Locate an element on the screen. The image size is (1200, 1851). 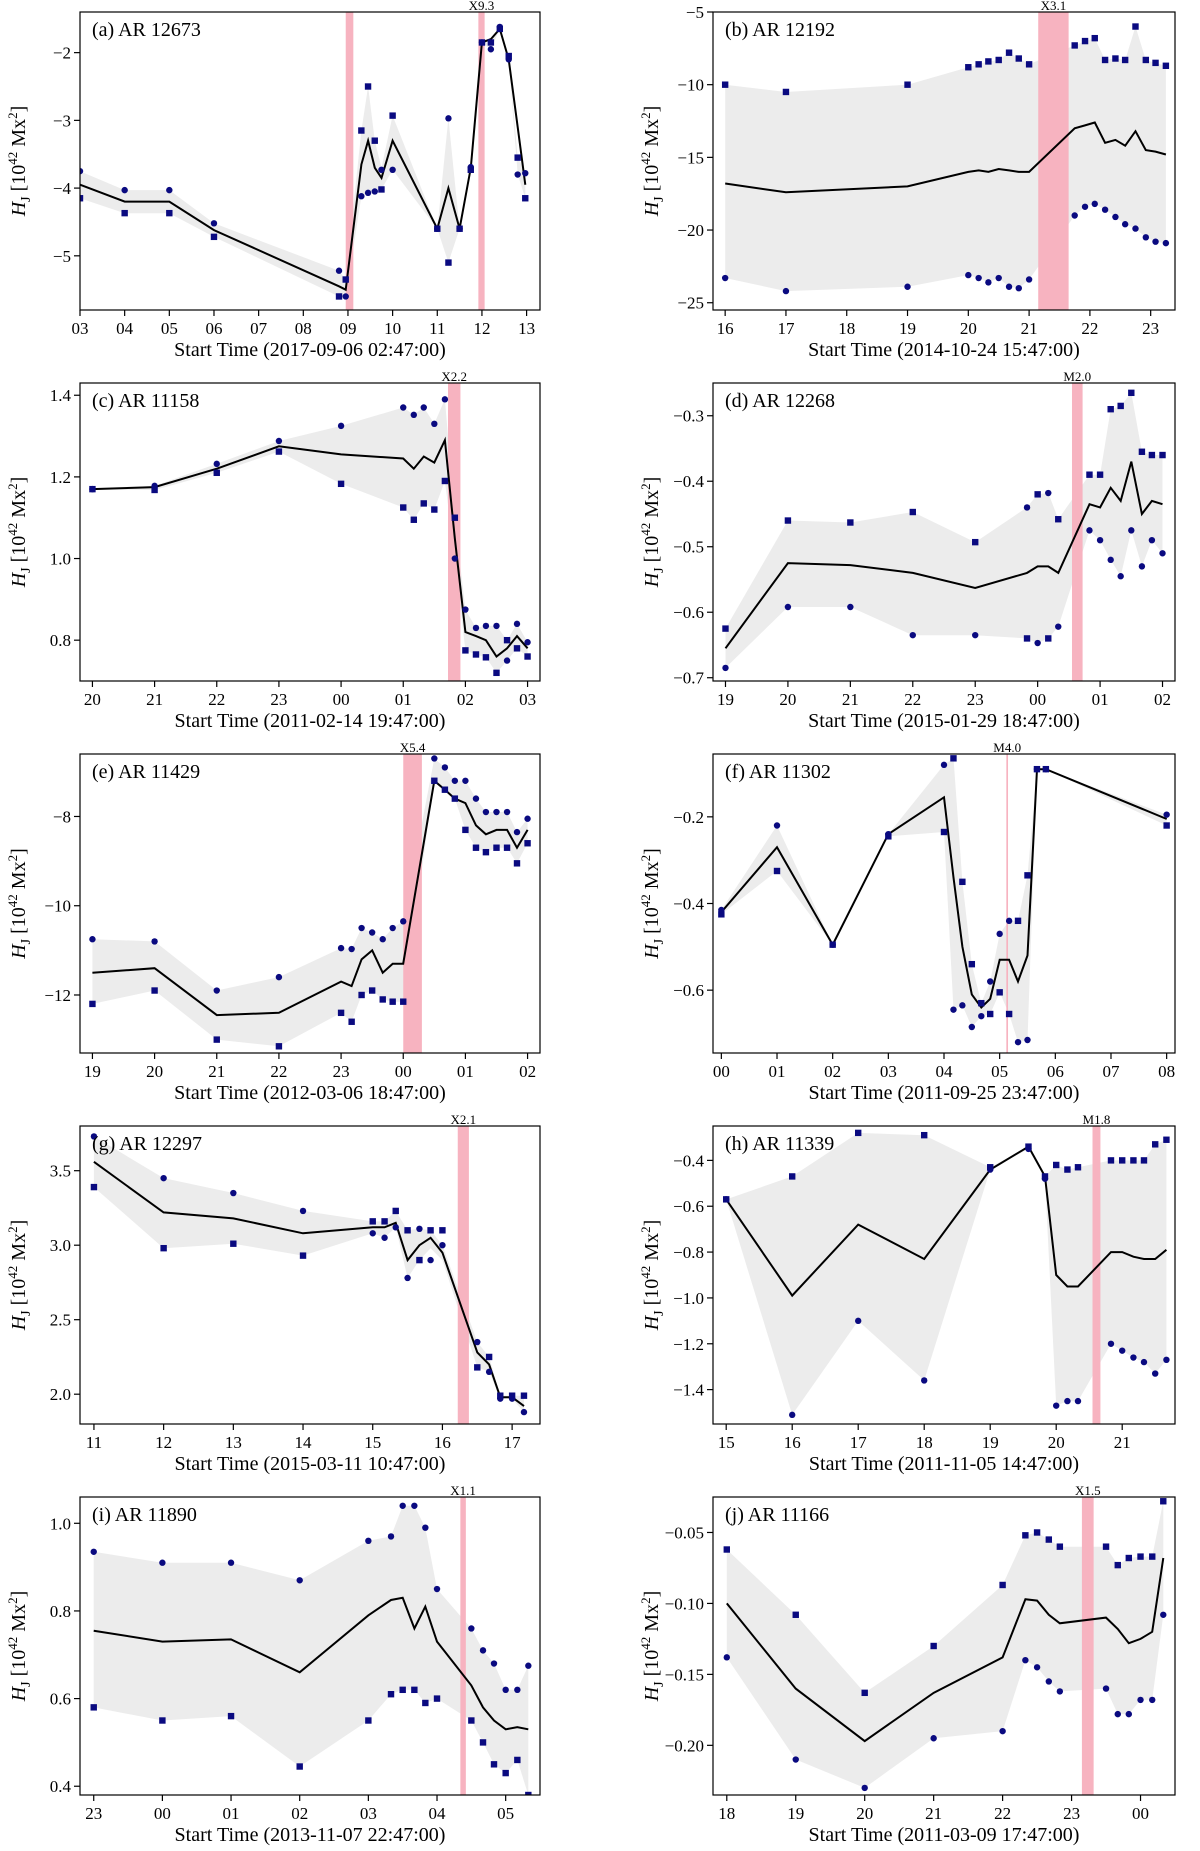
x-tick-label: 00 is located at coordinates (1140, 1813).